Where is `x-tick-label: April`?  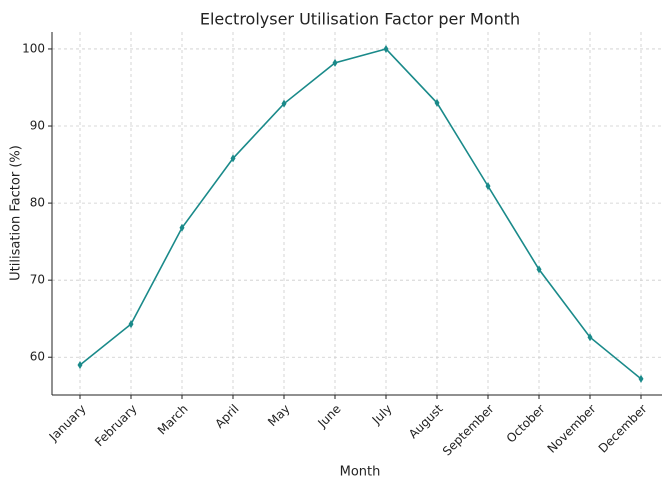 x-tick-label: April is located at coordinates (226, 416).